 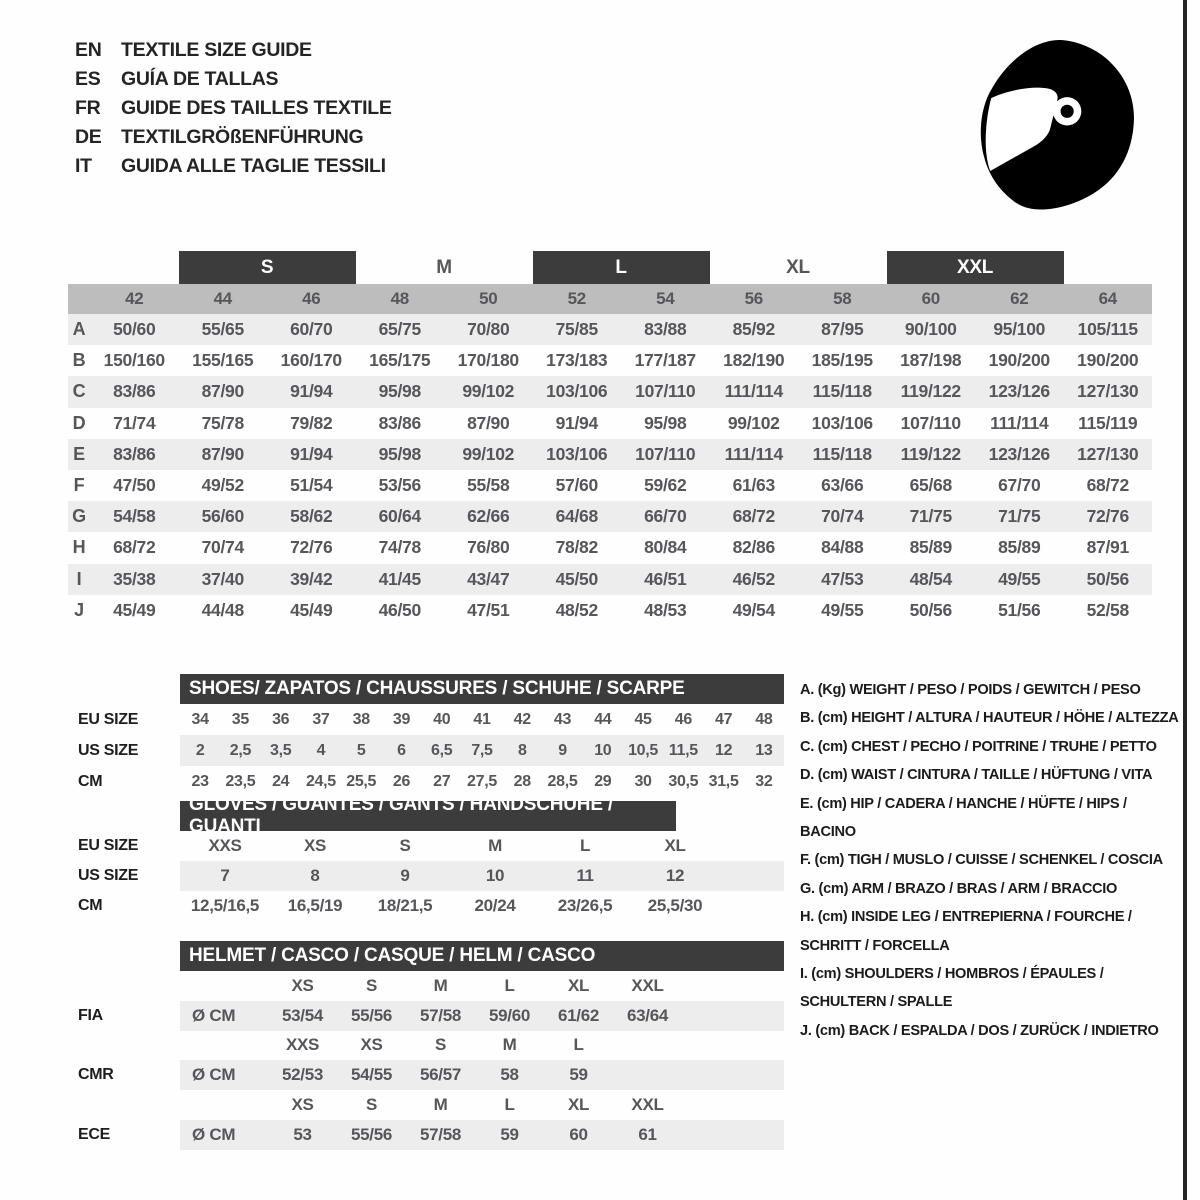 I want to click on helmet-size-cell: 61/62, so click(x=578, y=1015).